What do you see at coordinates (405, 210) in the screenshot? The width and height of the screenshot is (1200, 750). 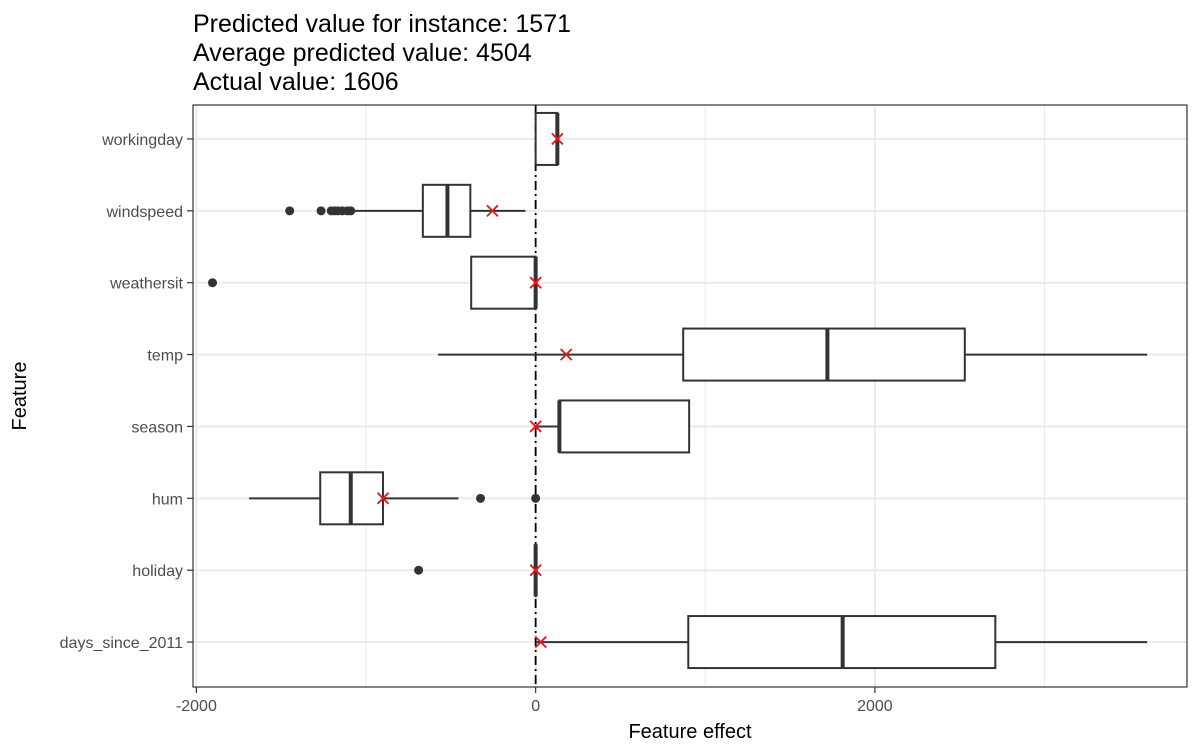 I see `box-windspeed` at bounding box center [405, 210].